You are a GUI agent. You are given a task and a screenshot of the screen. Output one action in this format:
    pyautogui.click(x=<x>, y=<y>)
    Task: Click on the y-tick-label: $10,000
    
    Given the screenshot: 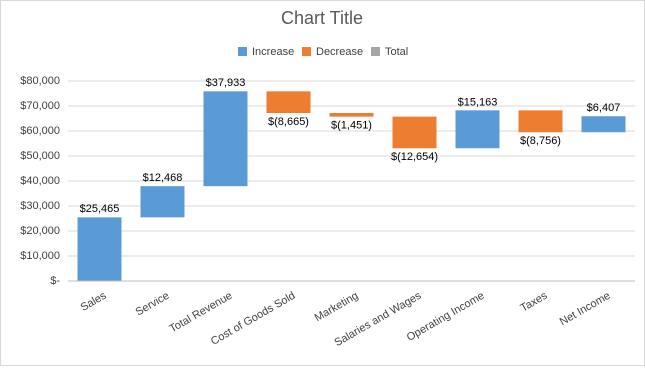 What is the action you would take?
    pyautogui.click(x=40, y=256)
    